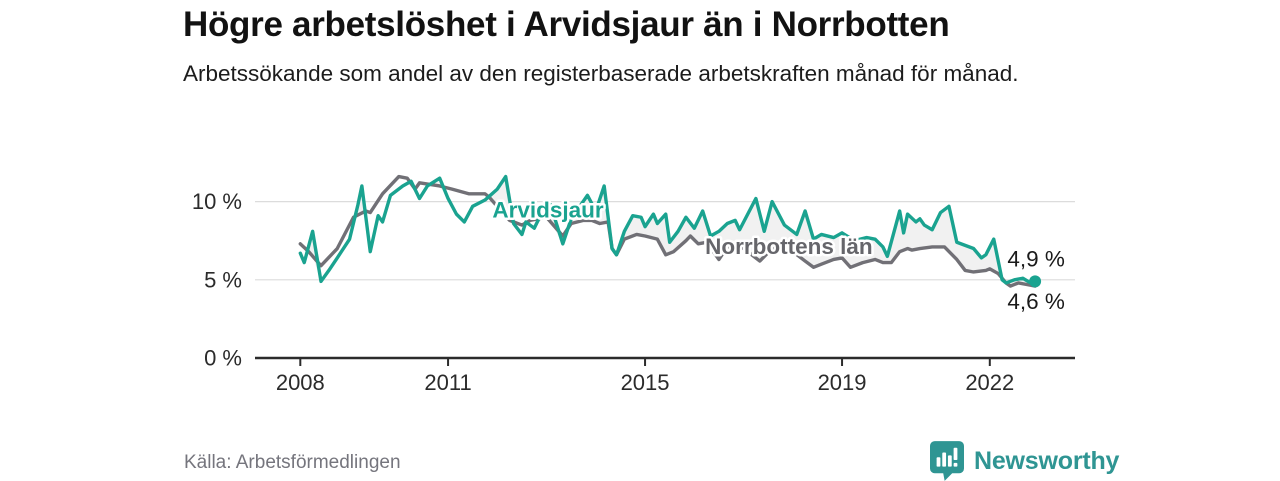 The width and height of the screenshot is (1280, 481). I want to click on y-tick-label: 5 %, so click(223, 279).